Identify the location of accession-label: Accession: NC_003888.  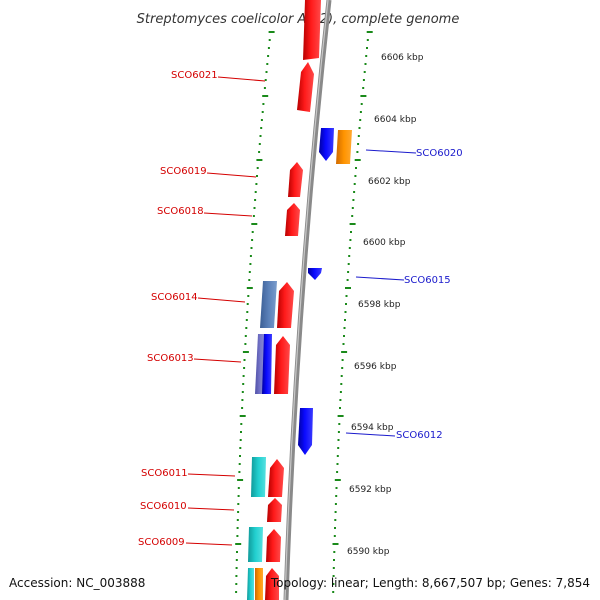
(77, 583).